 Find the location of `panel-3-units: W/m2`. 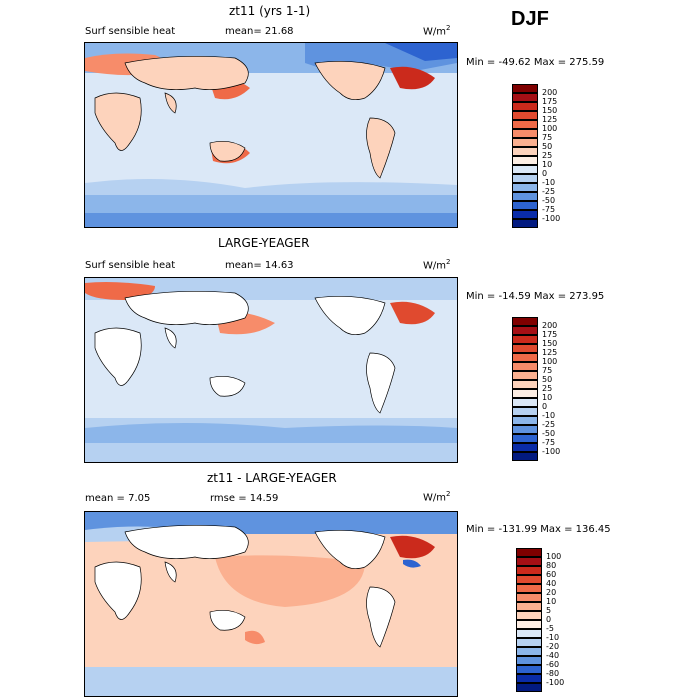

panel-3-units: W/m2 is located at coordinates (437, 497).